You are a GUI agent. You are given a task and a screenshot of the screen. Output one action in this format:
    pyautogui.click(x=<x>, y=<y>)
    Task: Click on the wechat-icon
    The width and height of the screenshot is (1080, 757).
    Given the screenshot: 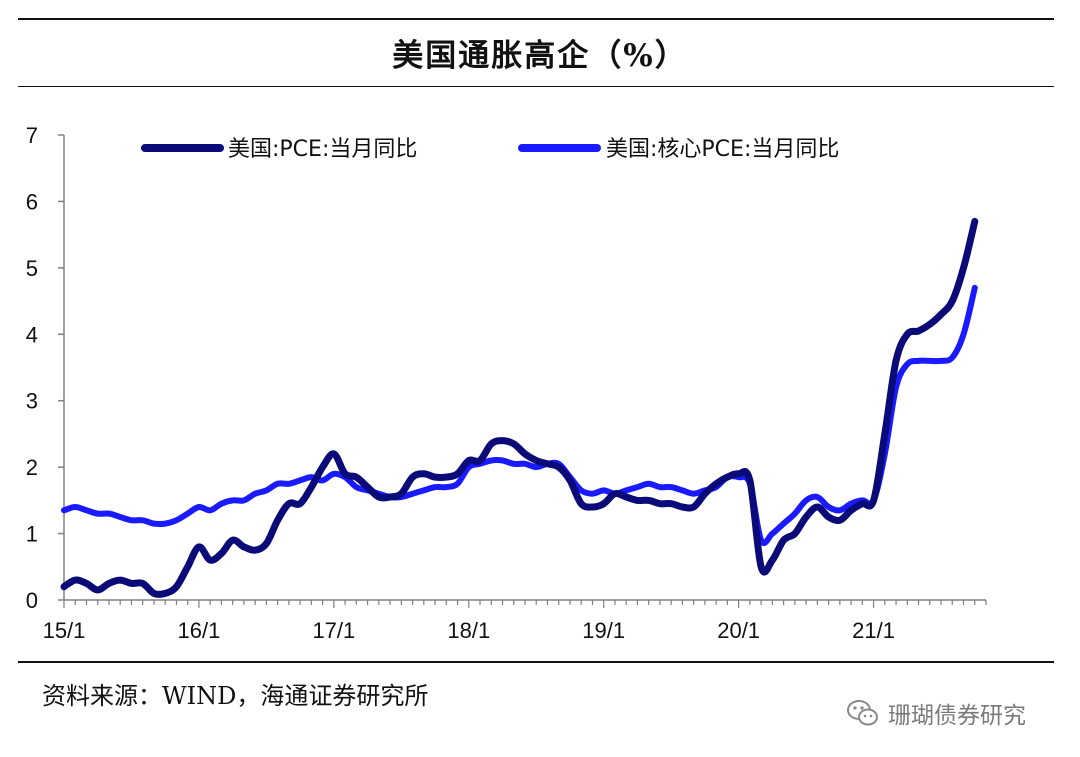 What is the action you would take?
    pyautogui.click(x=862, y=713)
    